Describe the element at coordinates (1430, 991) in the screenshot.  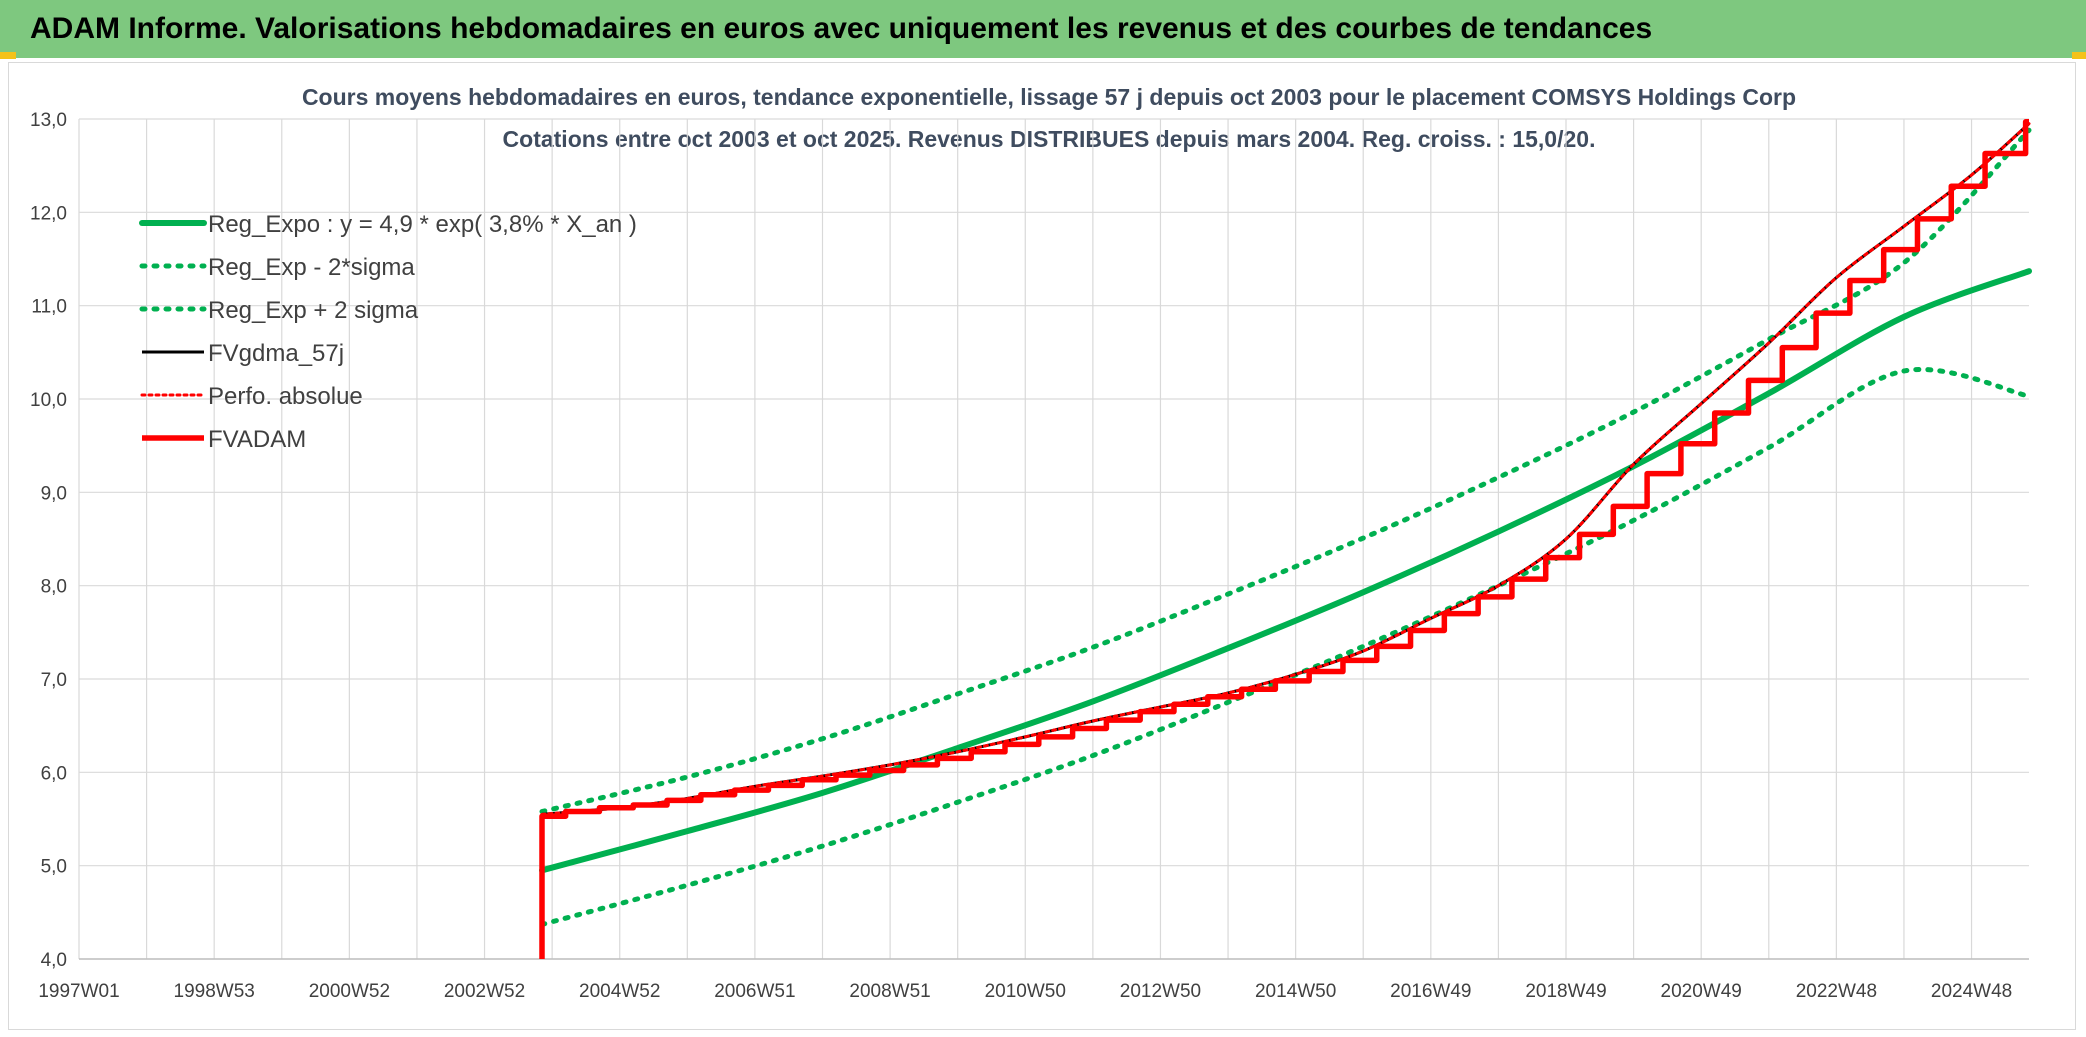
I see `x-tick-label: 2016W49` at that location.